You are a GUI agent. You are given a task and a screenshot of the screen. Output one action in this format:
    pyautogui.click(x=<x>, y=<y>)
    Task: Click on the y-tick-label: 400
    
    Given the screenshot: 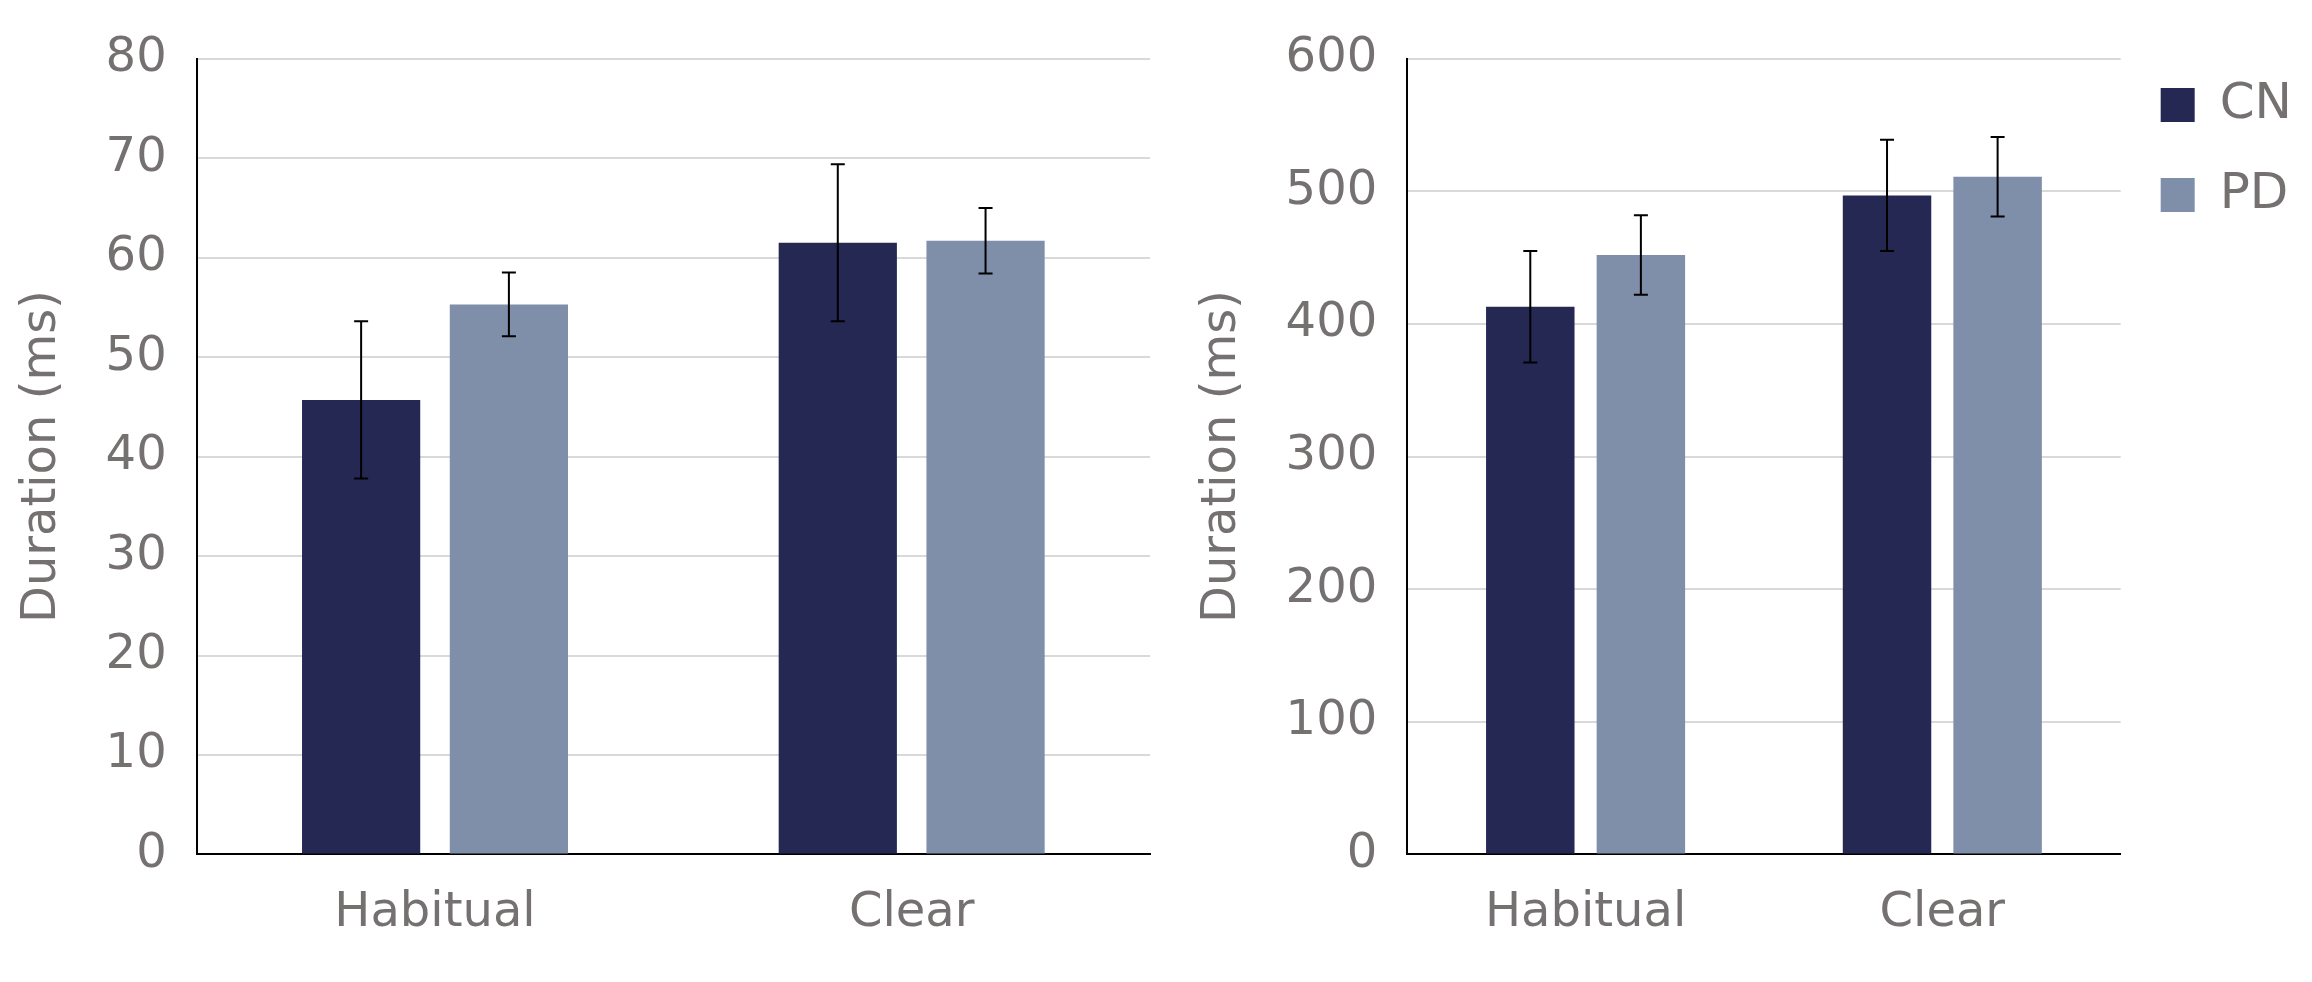 What is the action you would take?
    pyautogui.click(x=1331, y=319)
    